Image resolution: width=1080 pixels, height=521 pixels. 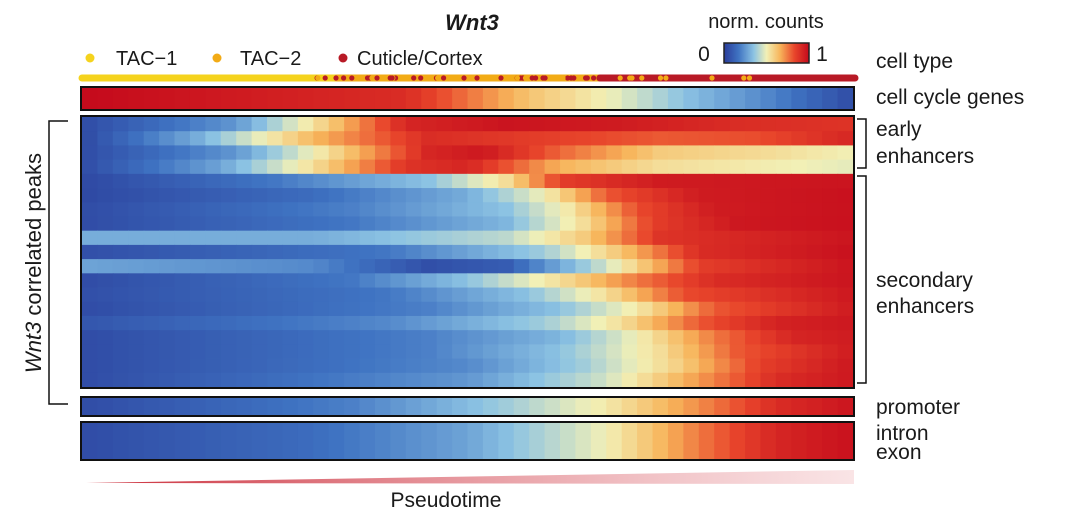 What do you see at coordinates (472, 22) in the screenshot?
I see `chart-title: Wnt3` at bounding box center [472, 22].